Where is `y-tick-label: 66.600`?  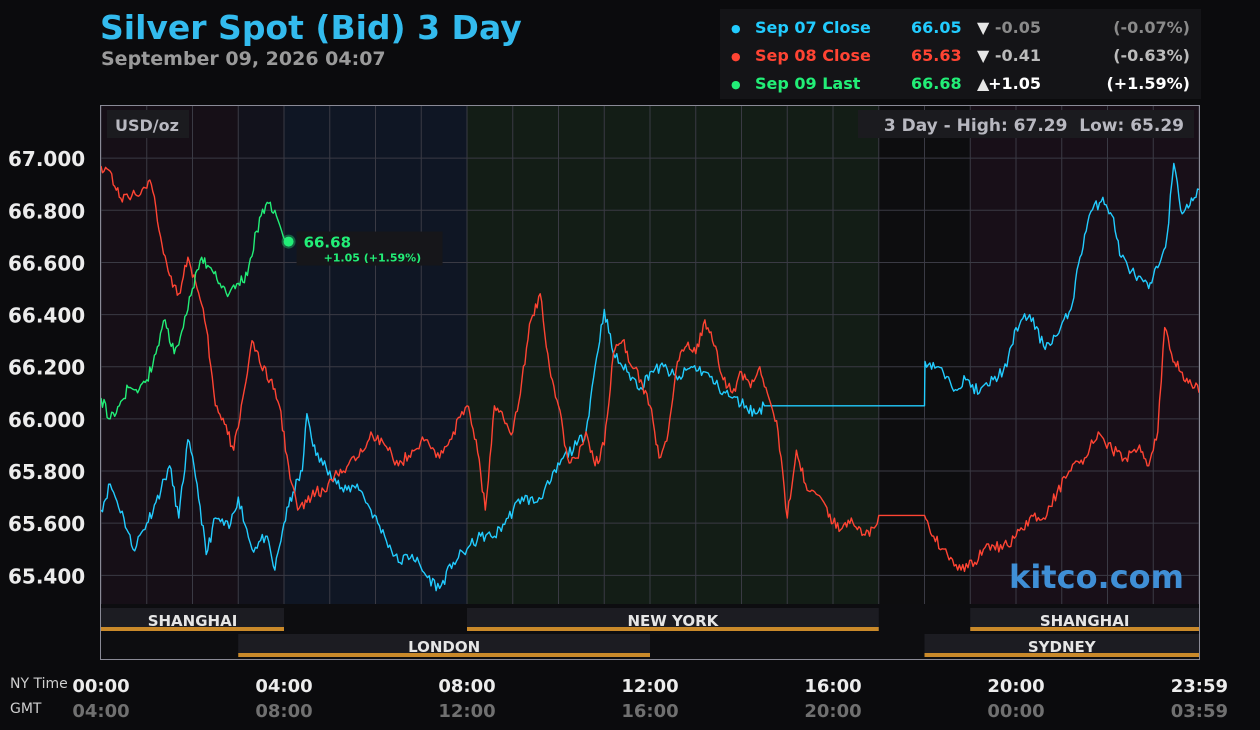 y-tick-label: 66.600 is located at coordinates (46, 263).